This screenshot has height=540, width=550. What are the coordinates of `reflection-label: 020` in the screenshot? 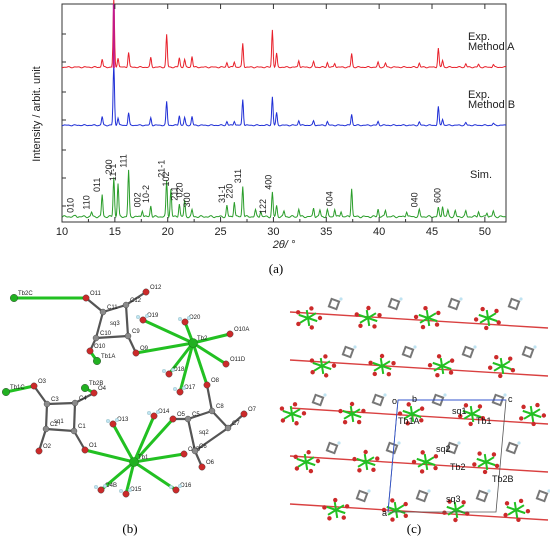 It's located at (180, 189).